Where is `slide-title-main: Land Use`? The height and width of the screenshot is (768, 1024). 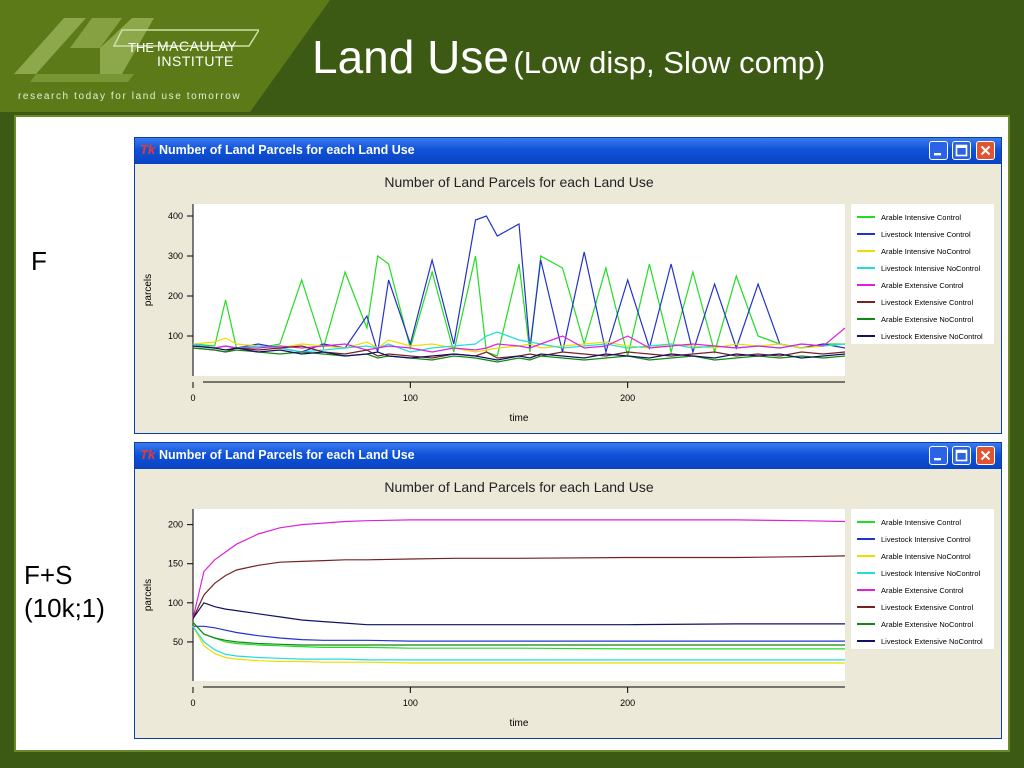 slide-title-main: Land Use is located at coordinates (410, 57).